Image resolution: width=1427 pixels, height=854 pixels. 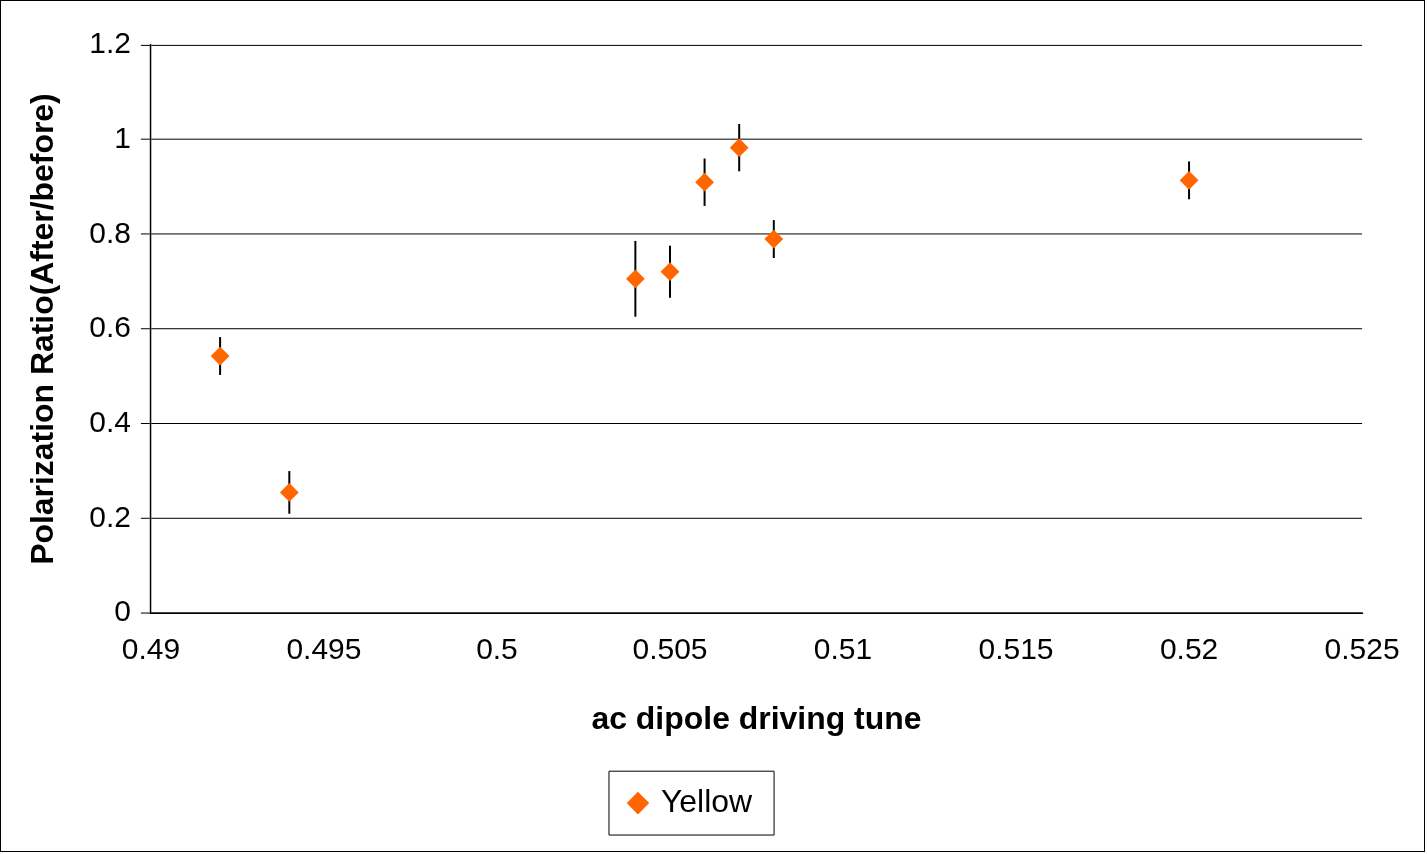 I want to click on x-tick-label: 0.495, so click(x=324, y=649).